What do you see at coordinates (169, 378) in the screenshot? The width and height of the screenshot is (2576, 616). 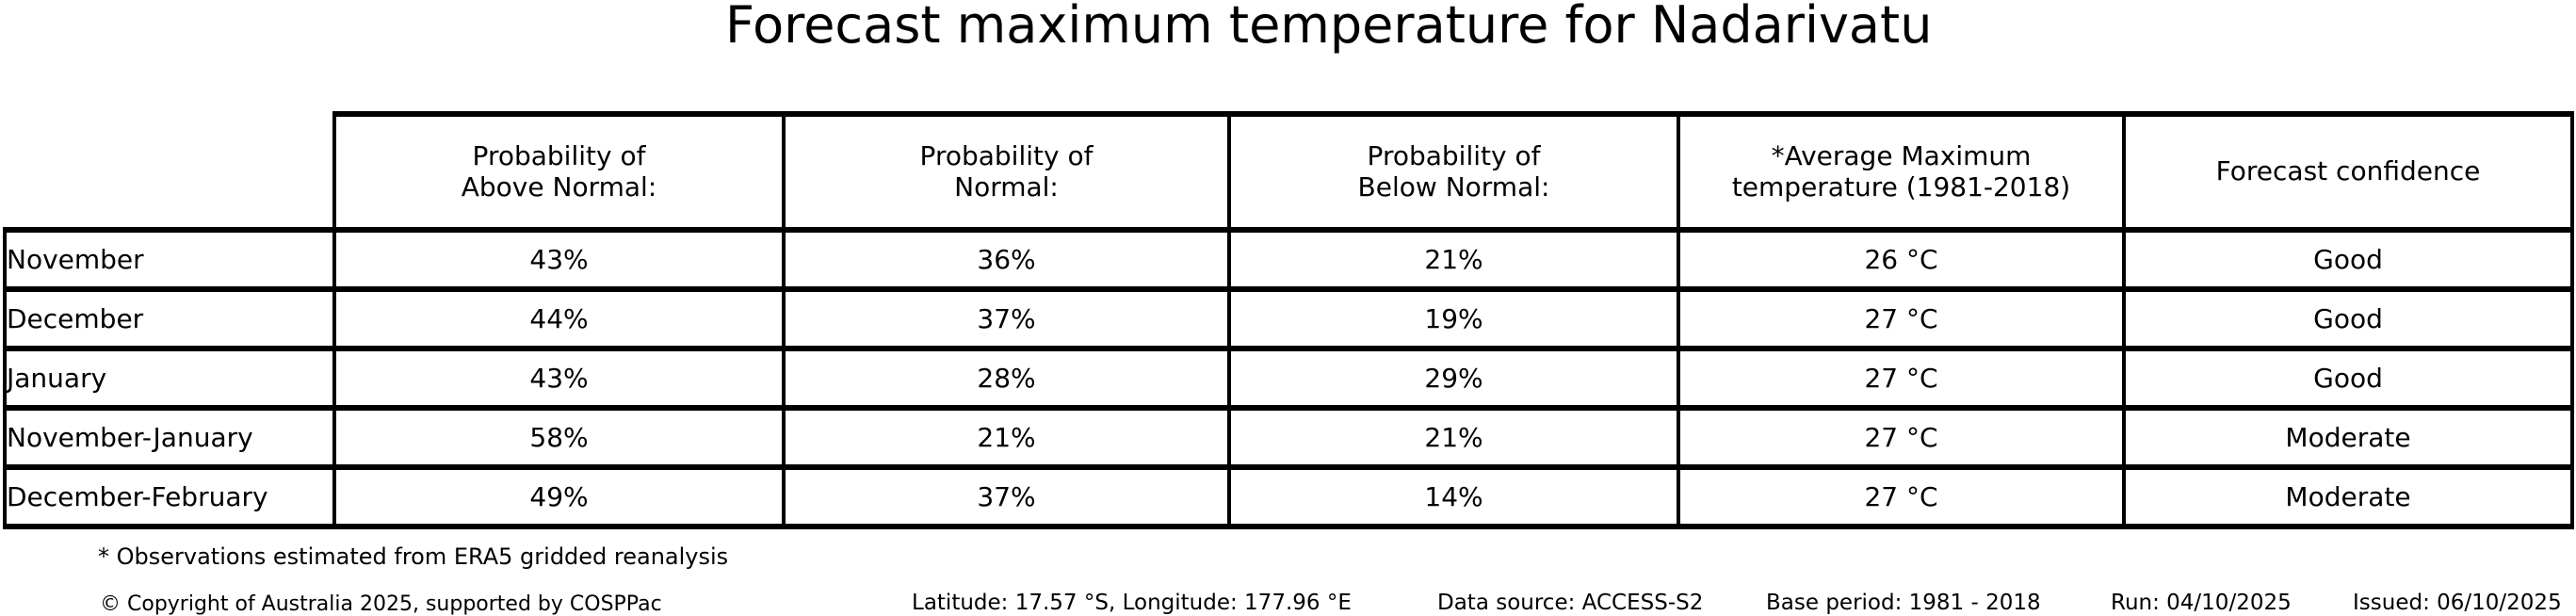 I see `row-label-january: January` at bounding box center [169, 378].